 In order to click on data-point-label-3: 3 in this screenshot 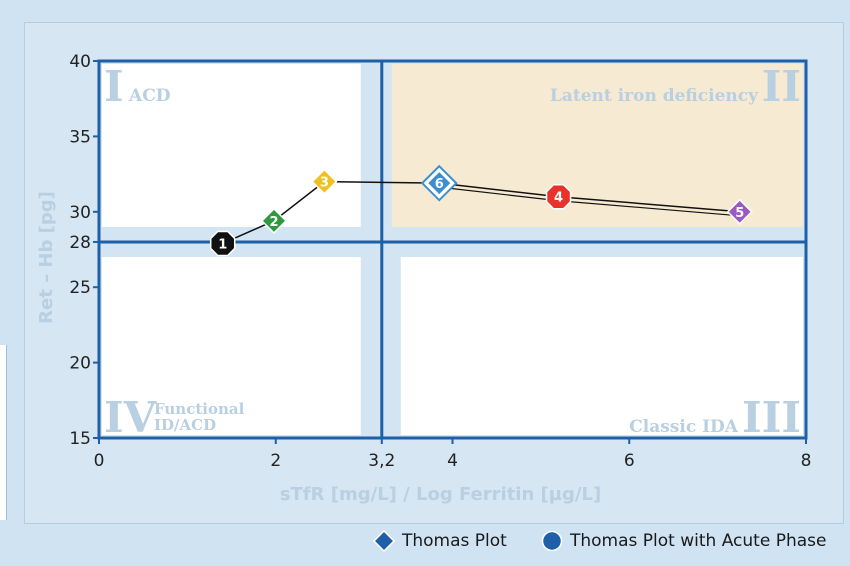, I will do `click(324, 183)`.